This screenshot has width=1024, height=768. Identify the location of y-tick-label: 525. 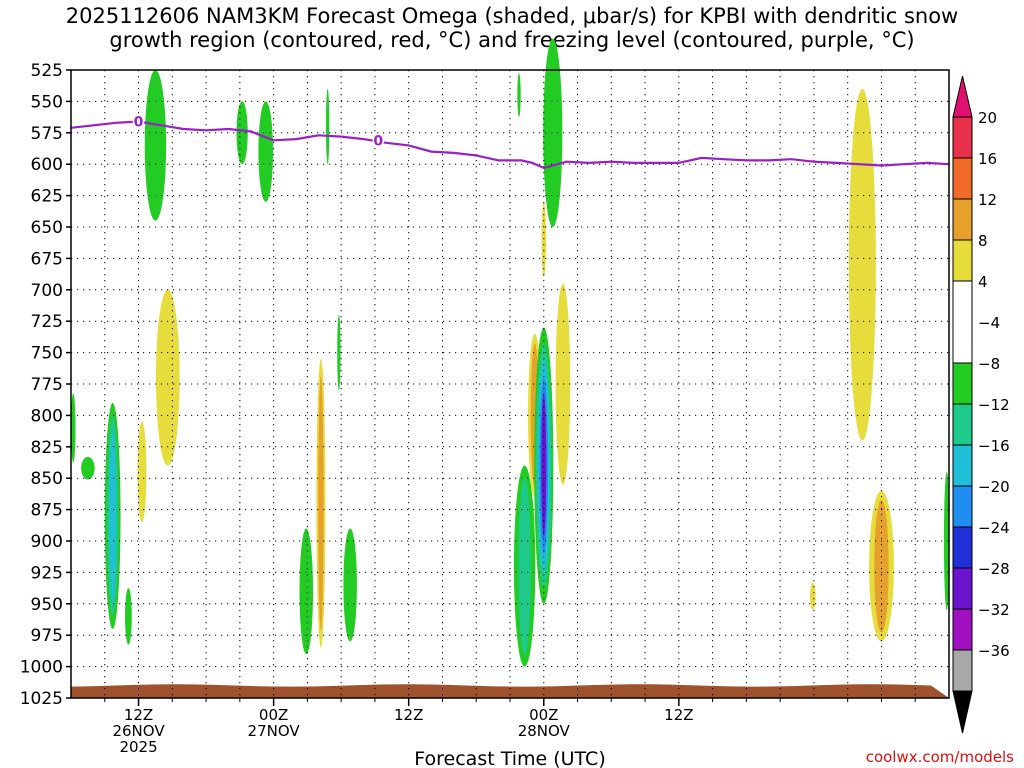
(47, 71).